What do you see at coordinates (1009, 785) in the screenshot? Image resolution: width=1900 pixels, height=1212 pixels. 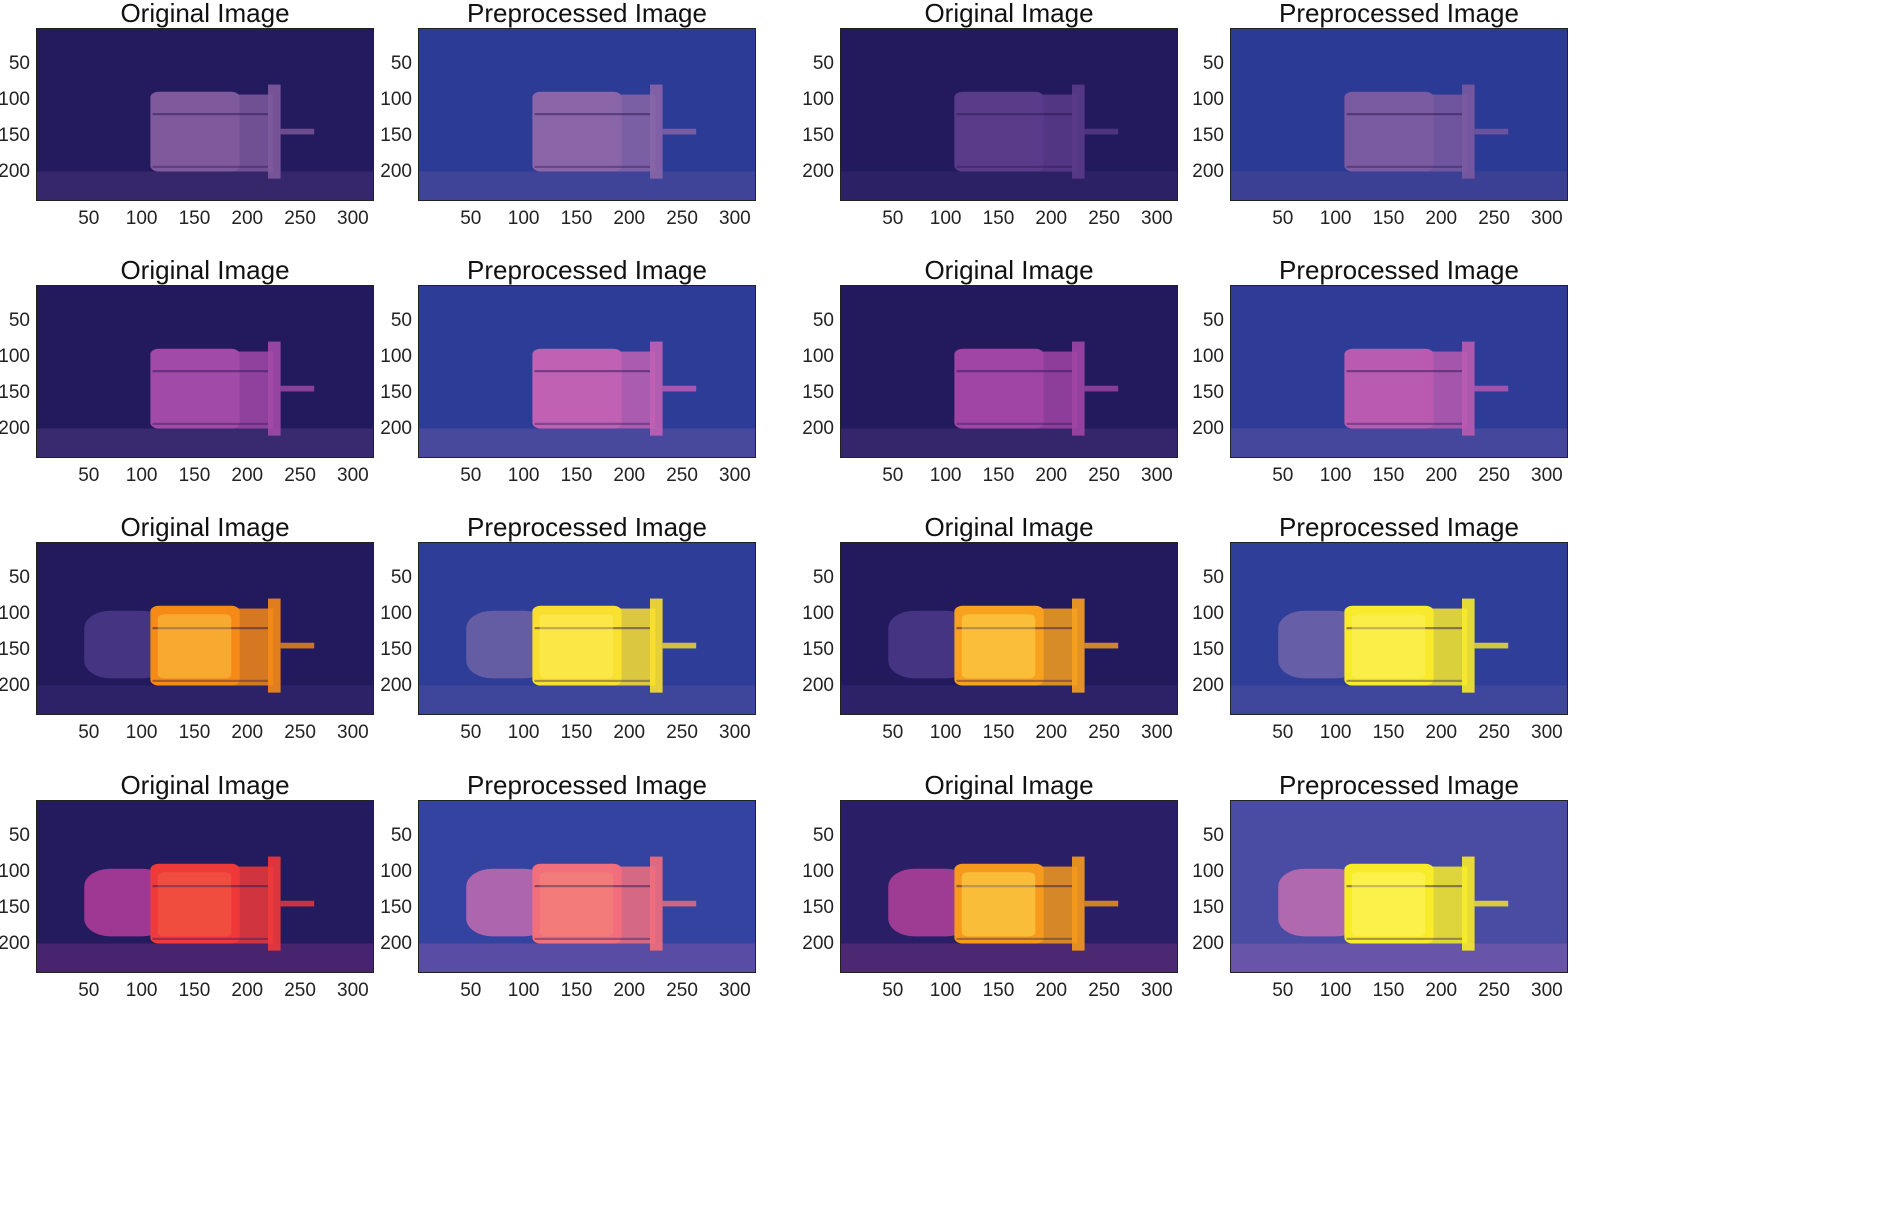 I see `panel-title: Original Image` at bounding box center [1009, 785].